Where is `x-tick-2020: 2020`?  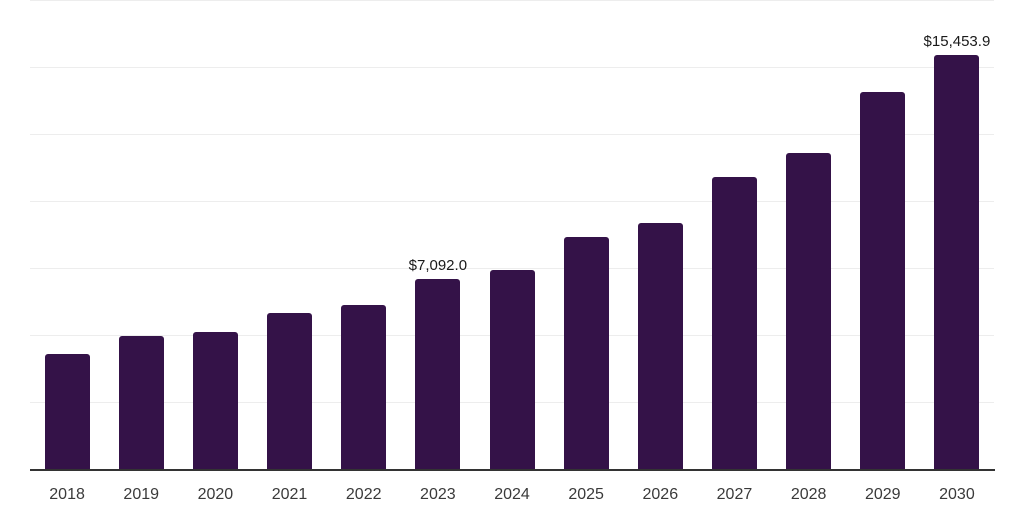
x-tick-2020: 2020 is located at coordinates (215, 494).